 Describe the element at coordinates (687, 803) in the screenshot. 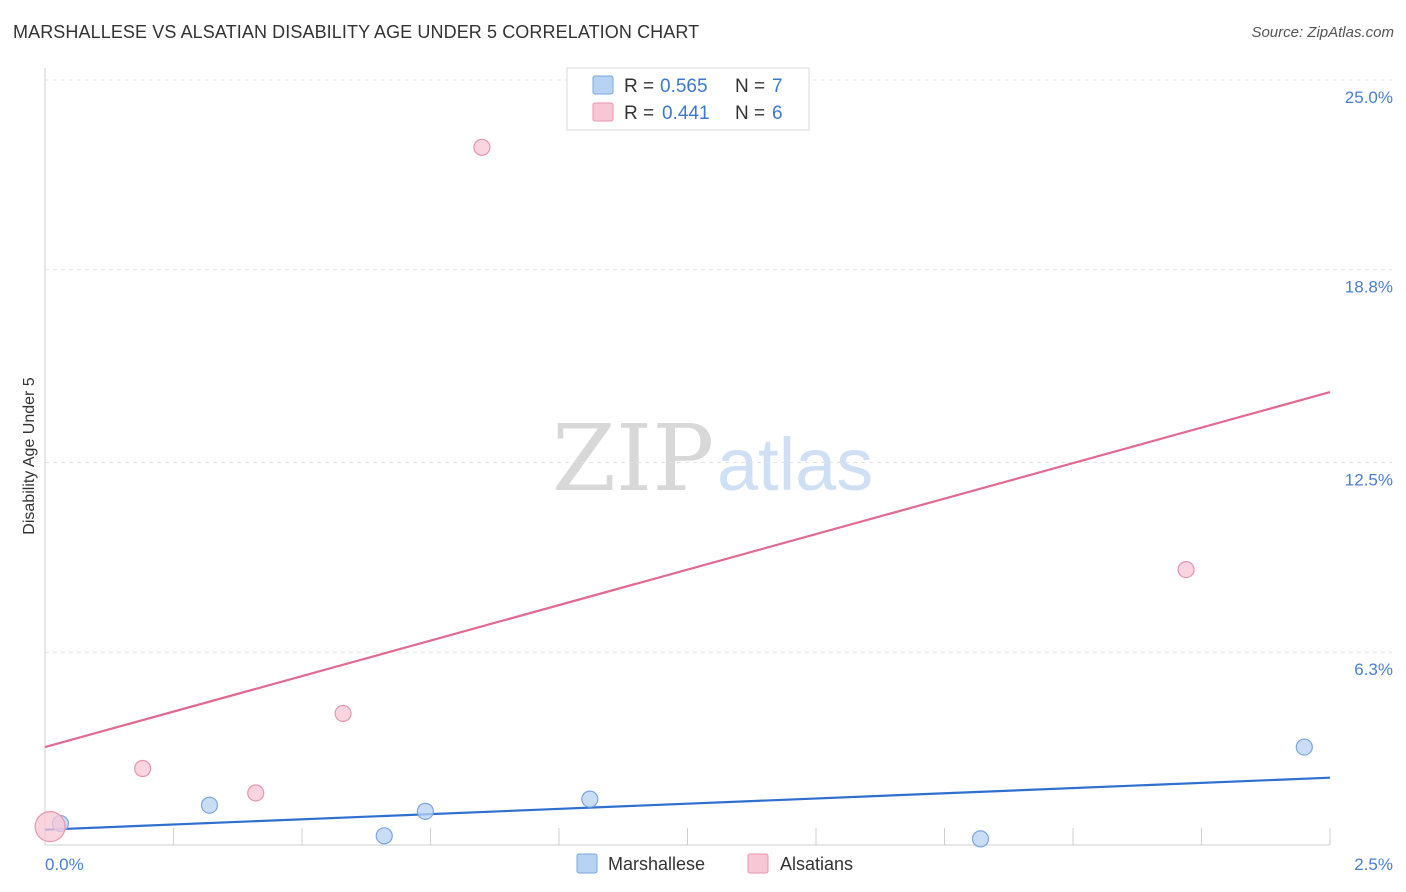

I see `trend-line-marshallese` at that location.